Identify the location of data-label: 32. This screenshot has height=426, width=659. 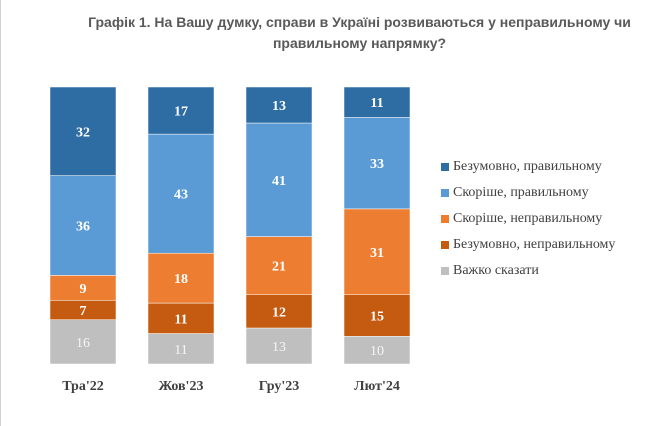
(83, 132).